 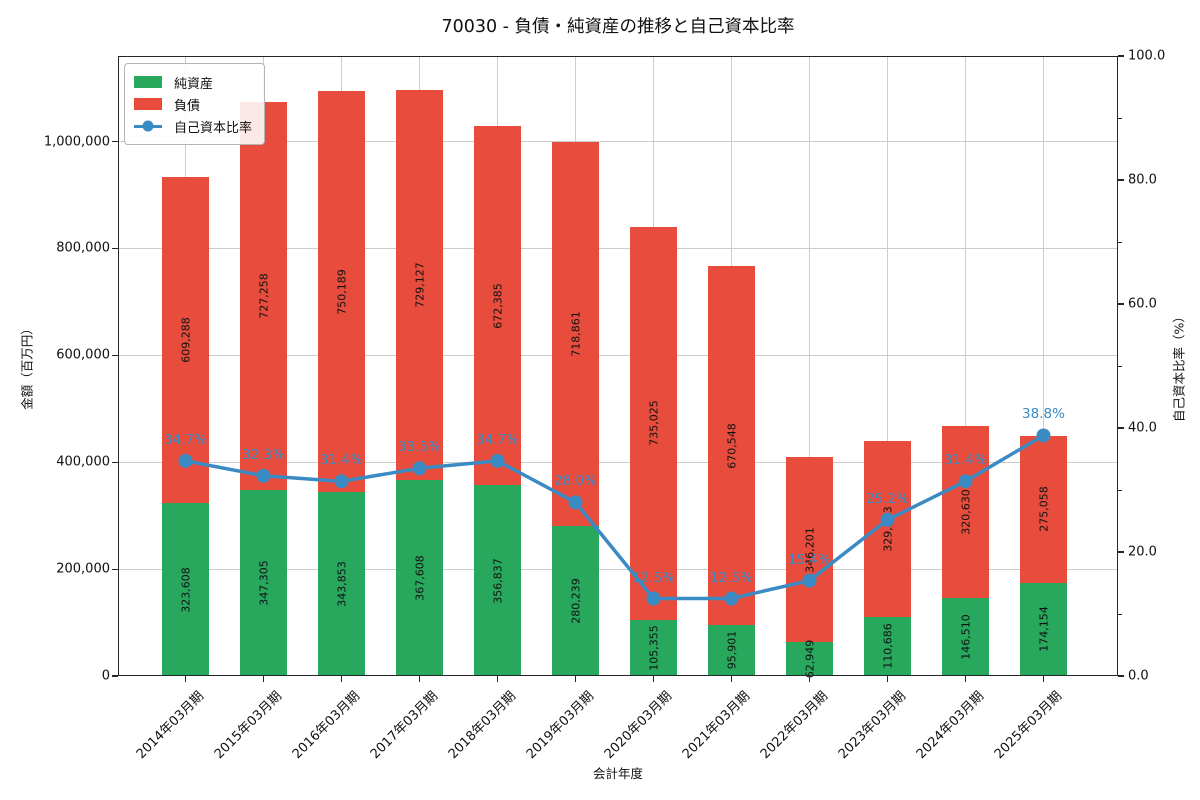 I want to click on legend-item-net-assets: 純資産, so click(x=193, y=82).